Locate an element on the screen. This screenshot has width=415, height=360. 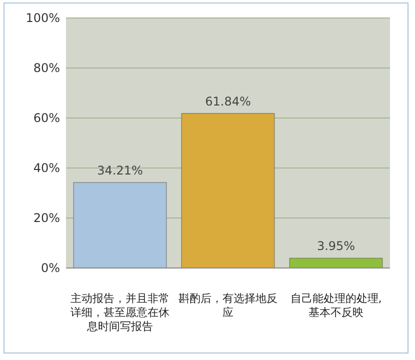
y-tick-label: 100% is located at coordinates (43, 18).